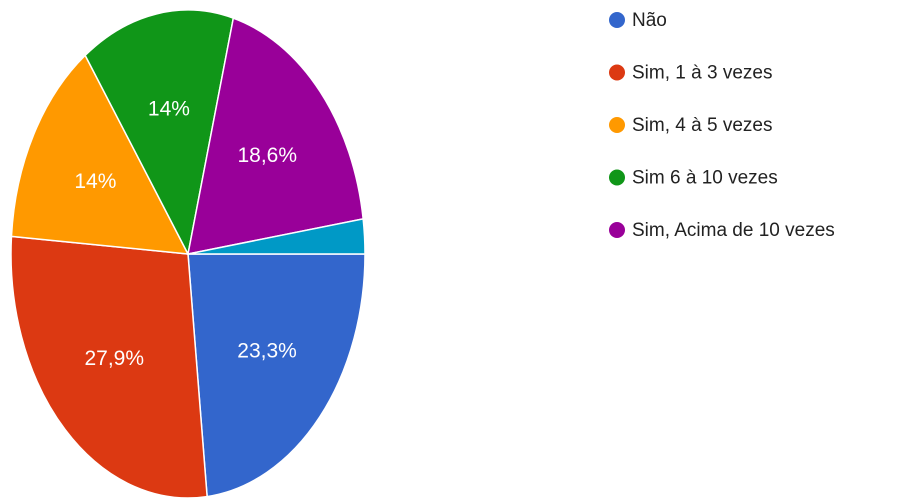 This screenshot has width=904, height=499. What do you see at coordinates (114, 358) in the screenshot?
I see `slice-label: 27,9%` at bounding box center [114, 358].